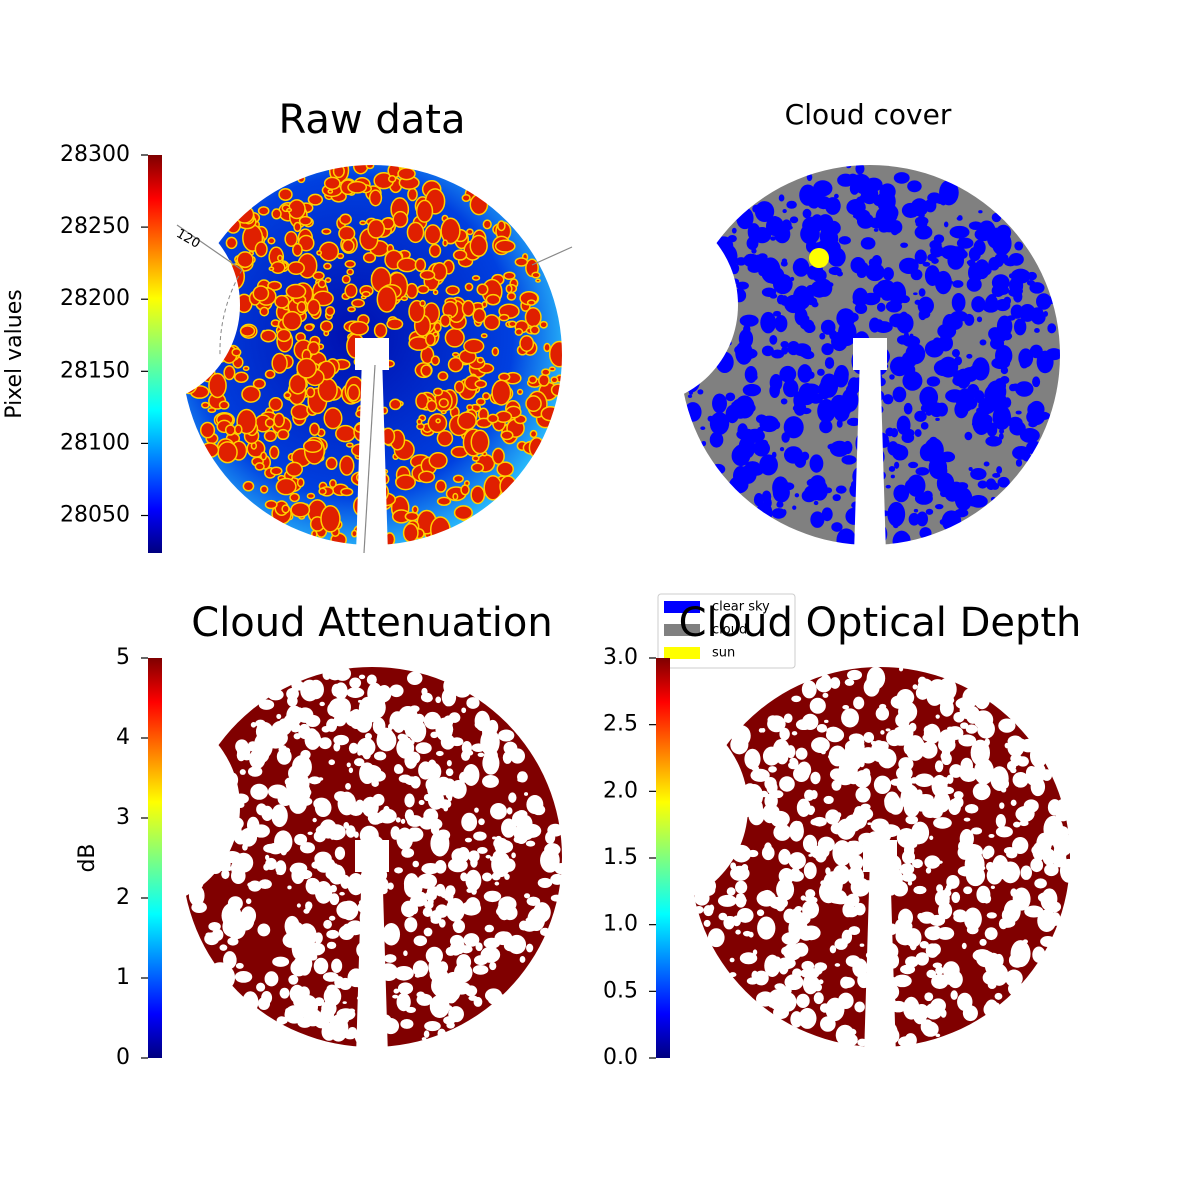 This screenshot has height=1200, width=1200. What do you see at coordinates (371, 623) in the screenshot?
I see `panel-title: Cloud Attenuation` at bounding box center [371, 623].